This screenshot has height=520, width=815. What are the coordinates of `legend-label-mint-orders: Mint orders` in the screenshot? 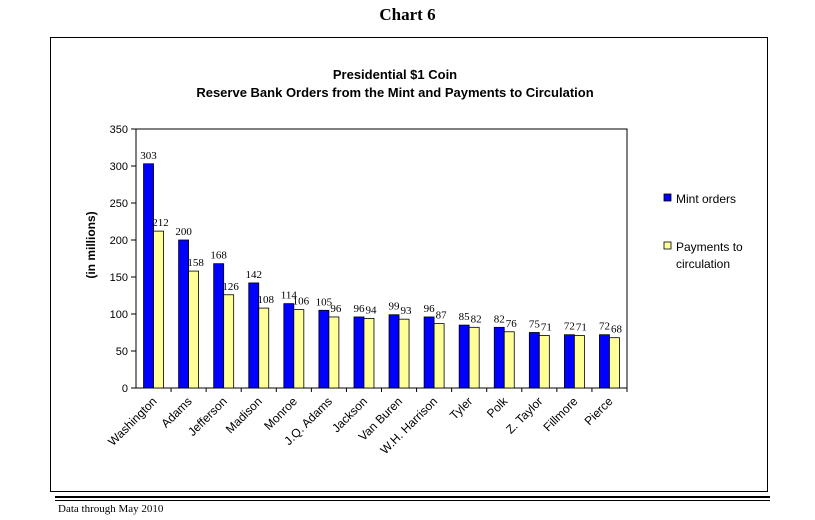 It's located at (706, 199).